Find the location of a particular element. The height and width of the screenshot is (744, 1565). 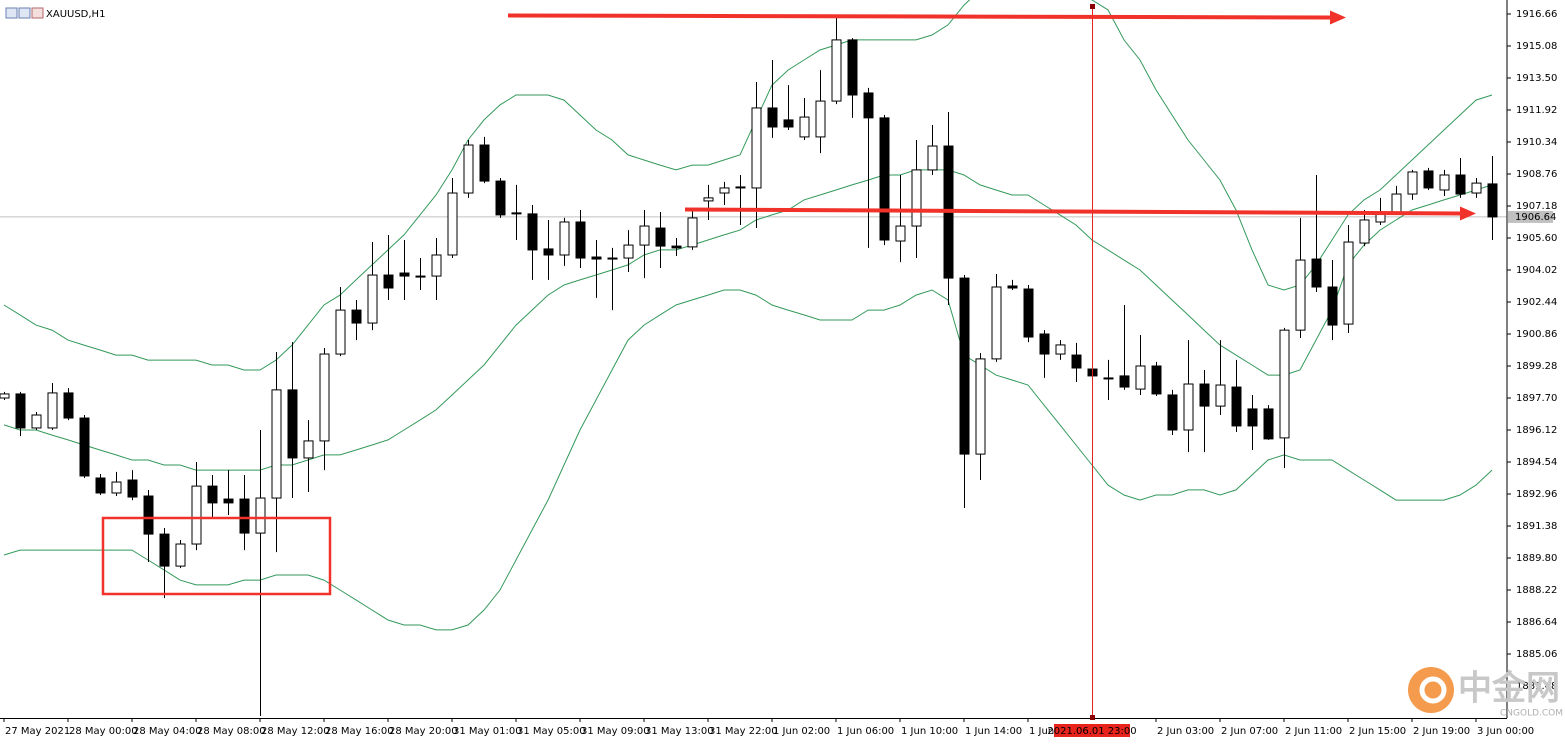

x-tick-label: 1 Jun is located at coordinates (1041, 731).